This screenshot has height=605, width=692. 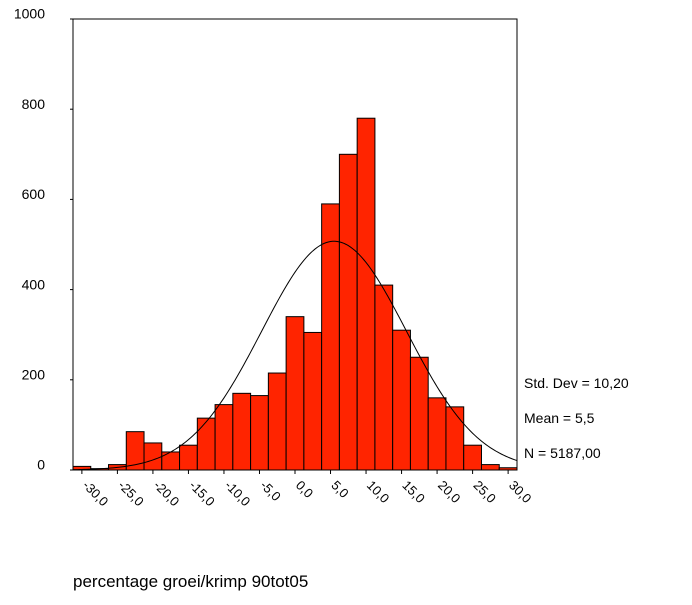 I want to click on x-axis-label: percentage groei/krimp 90tot05, so click(x=190, y=581).